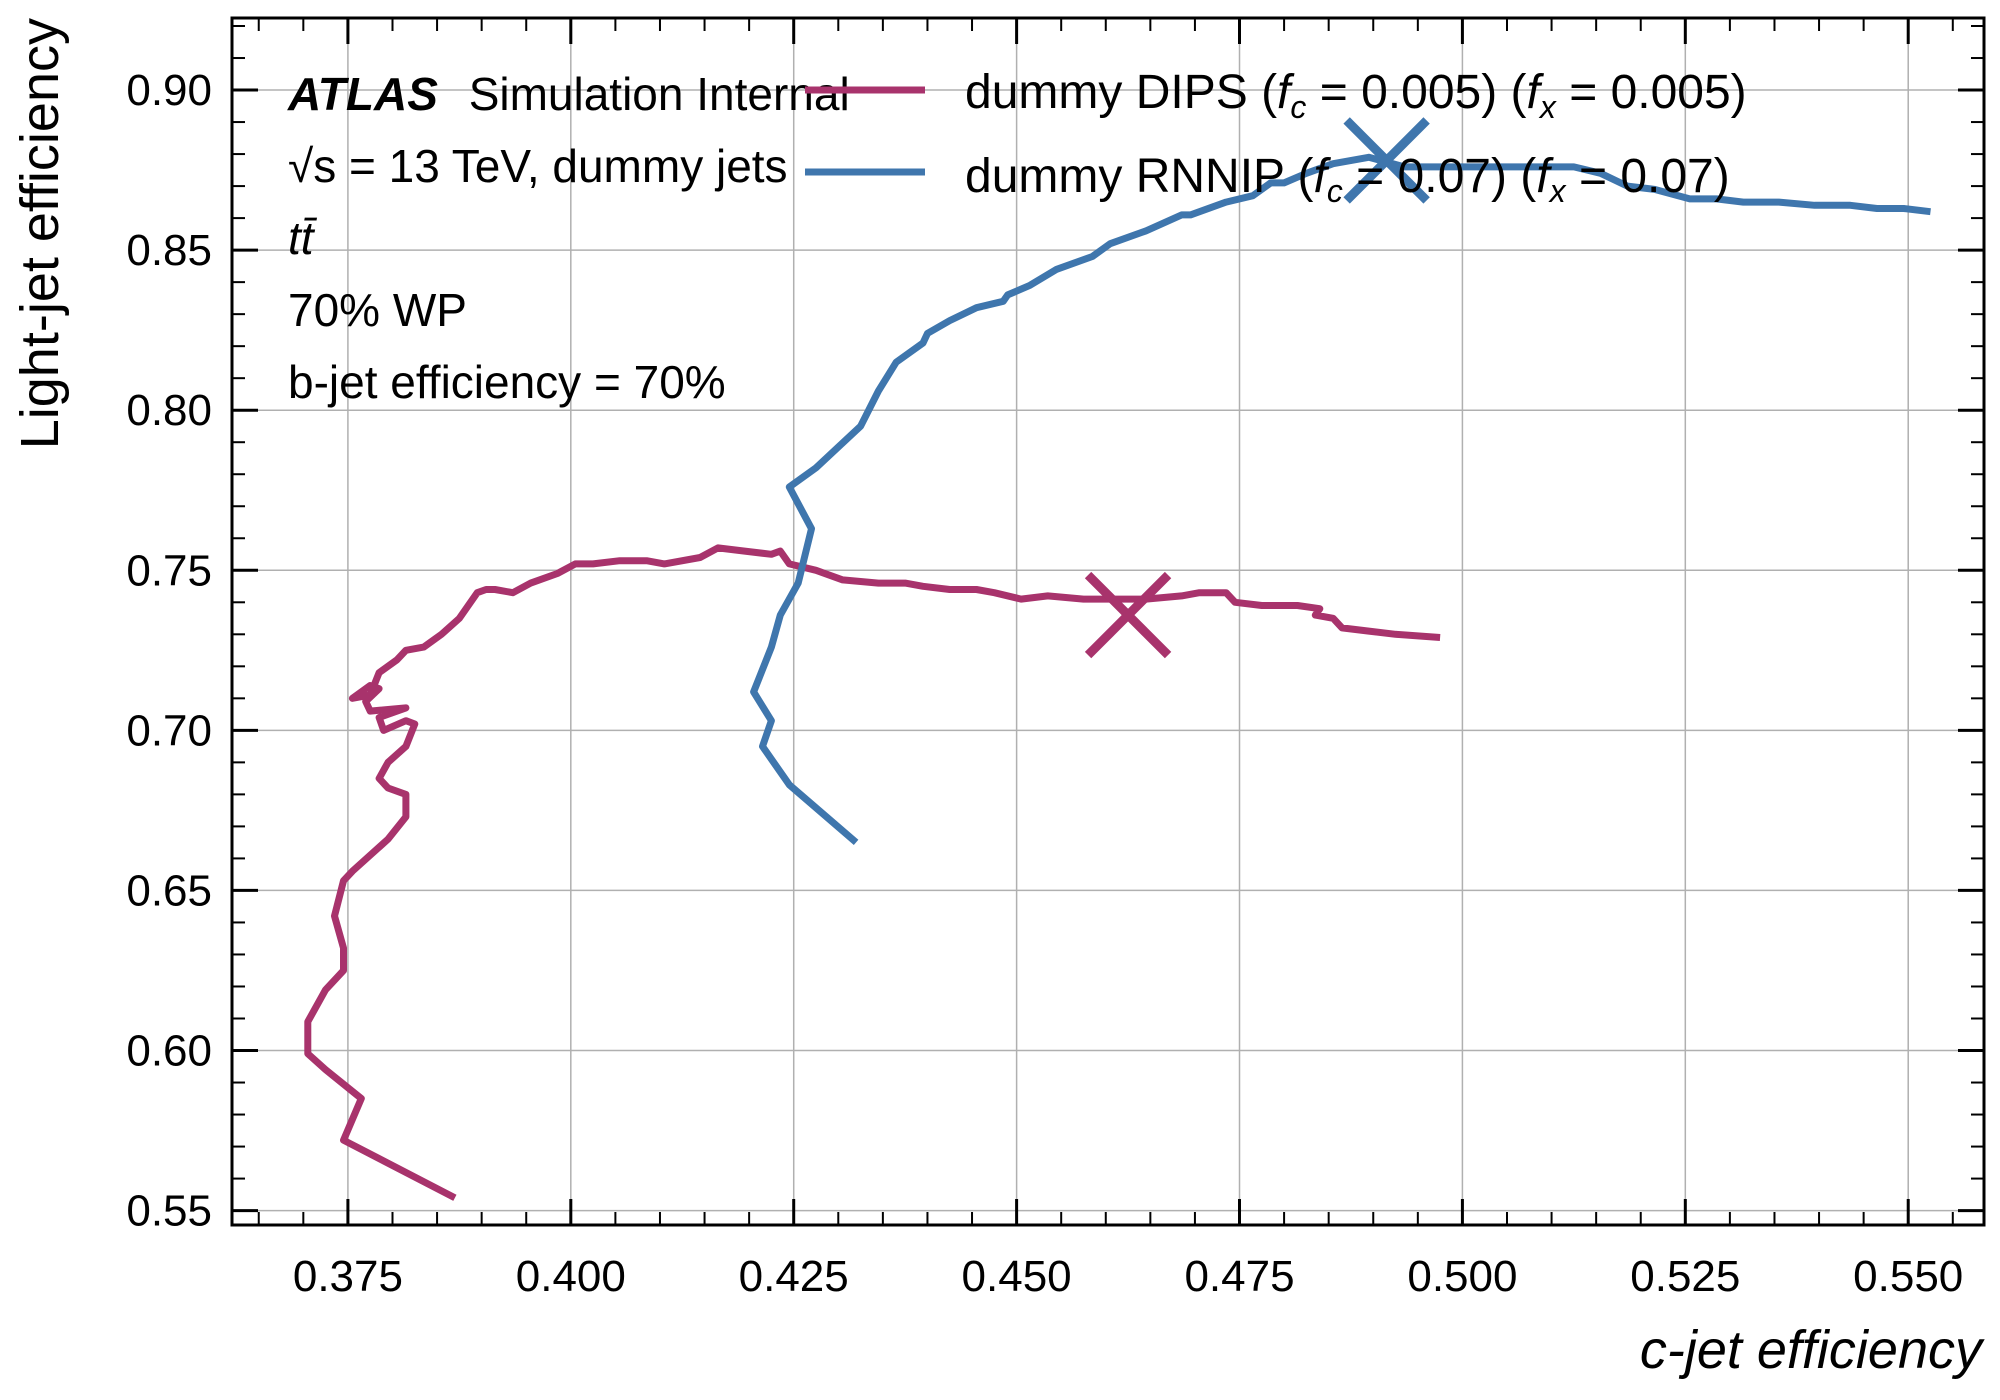  Describe the element at coordinates (1547, 107) in the screenshot. I see `legend-dips-sub2: x` at that location.